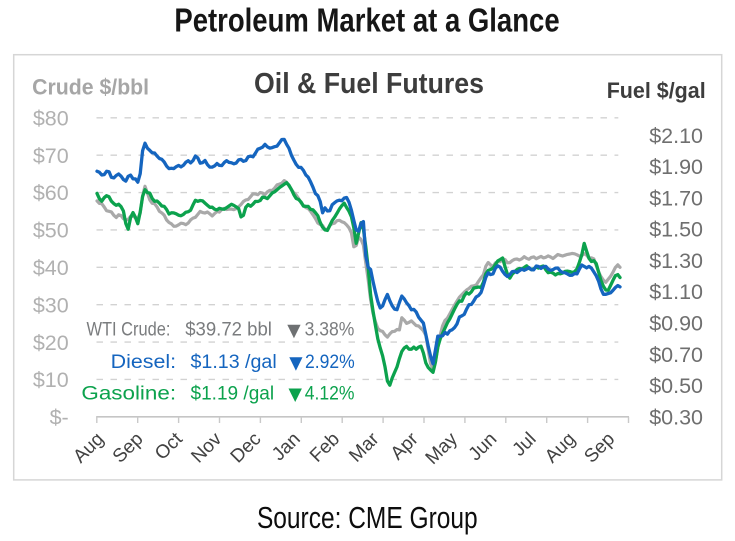  I want to click on svg-text: $39.72 bbl, so click(228, 330).